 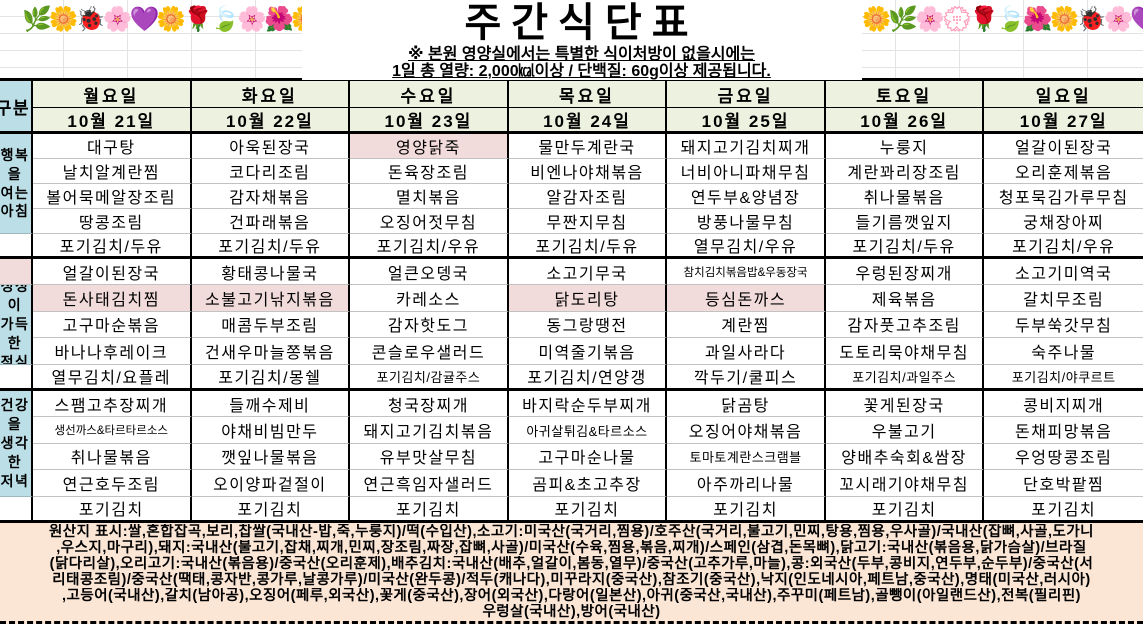 What do you see at coordinates (271, 171) in the screenshot?
I see `menu-cell: 코다리조림` at bounding box center [271, 171].